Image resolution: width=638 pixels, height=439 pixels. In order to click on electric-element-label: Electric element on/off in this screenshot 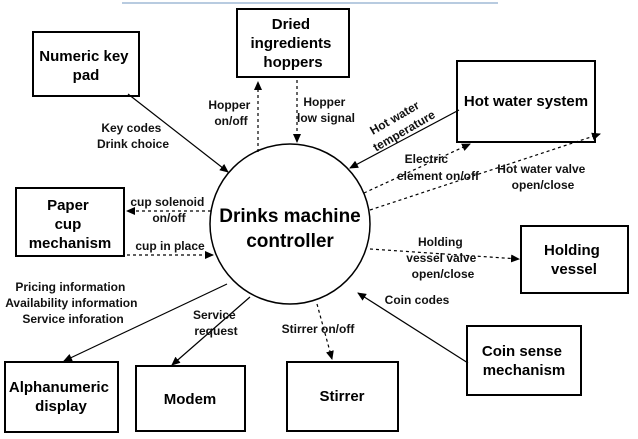, I will do `click(438, 167)`.